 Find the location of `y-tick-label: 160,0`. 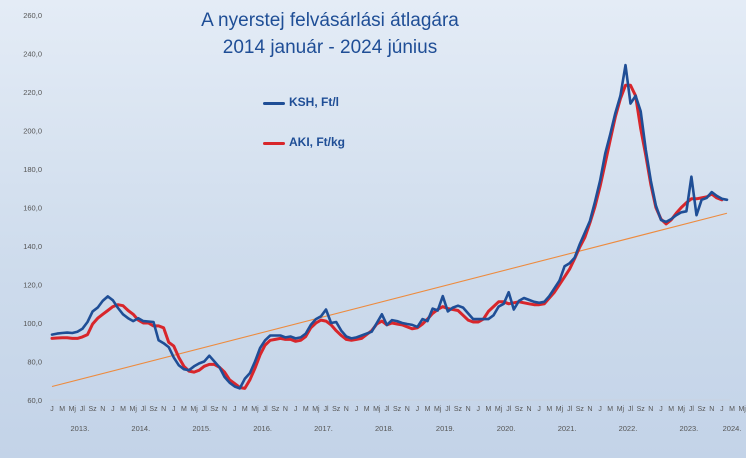

y-tick-label: 160,0 is located at coordinates (32, 208).